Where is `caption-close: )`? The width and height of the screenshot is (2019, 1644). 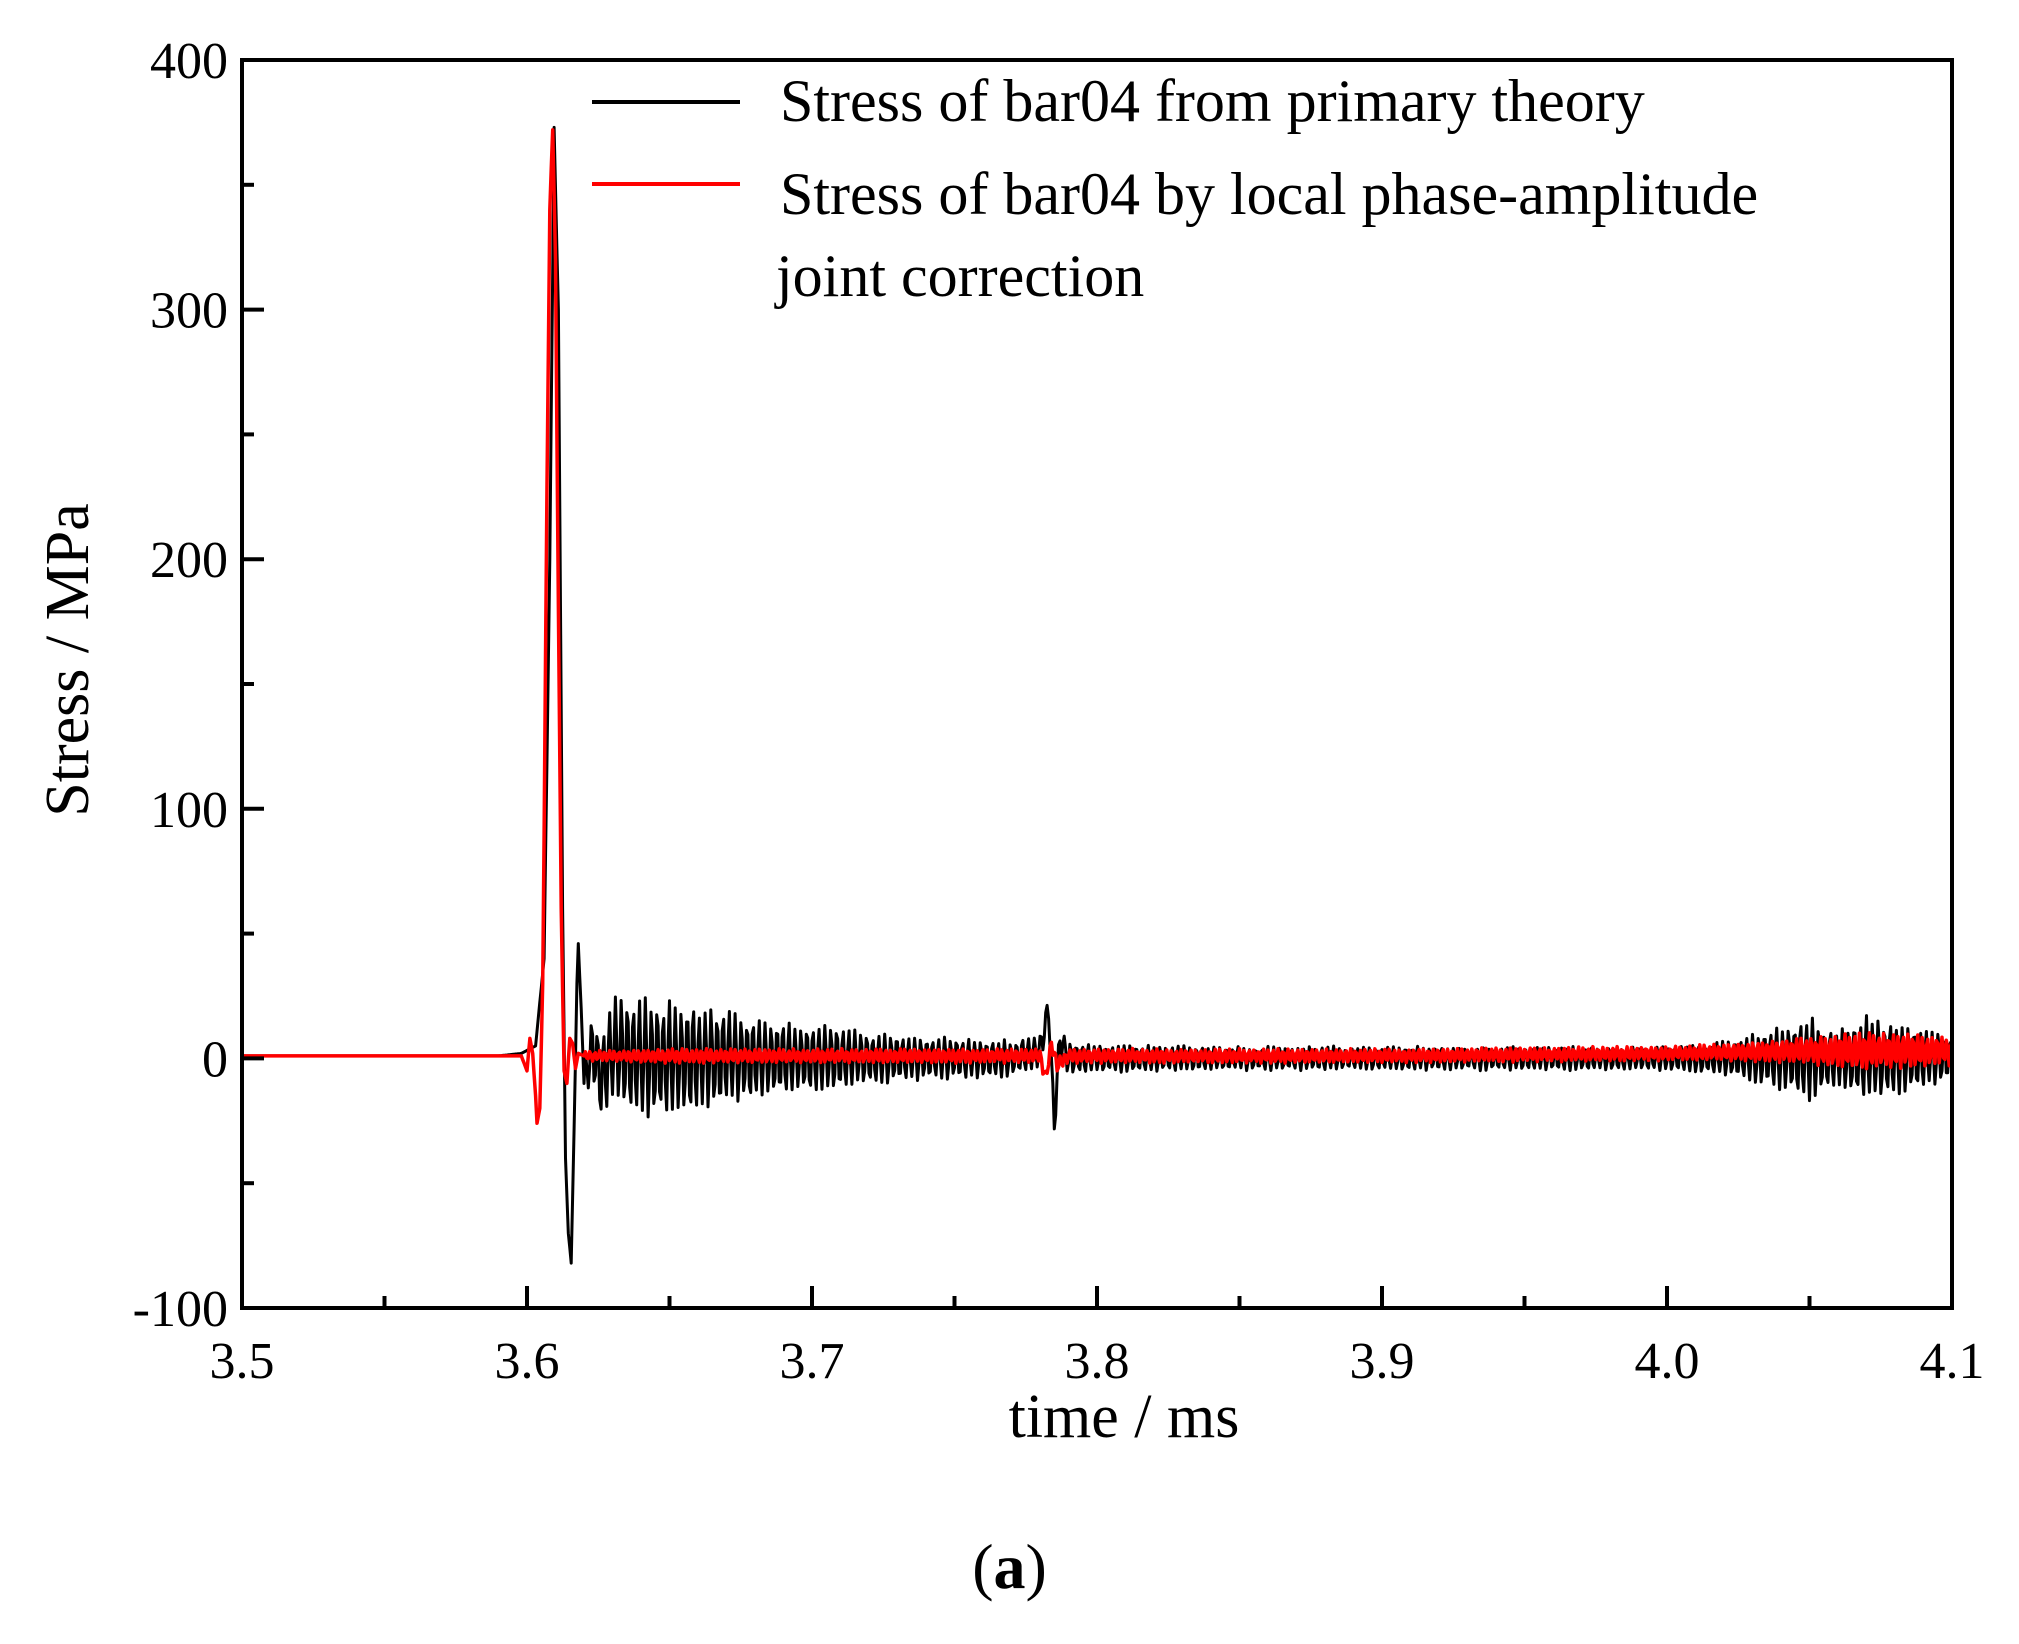 caption-close: ) is located at coordinates (1036, 1566).